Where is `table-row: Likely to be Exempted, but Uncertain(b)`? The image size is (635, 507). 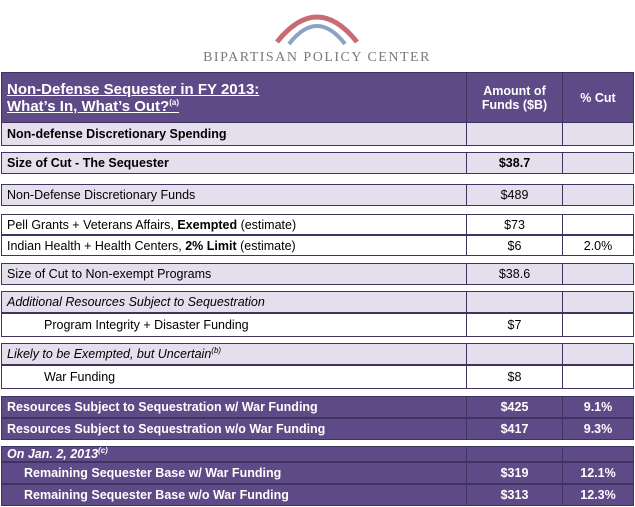 table-row: Likely to be Exempted, but Uncertain(b) is located at coordinates (317, 354).